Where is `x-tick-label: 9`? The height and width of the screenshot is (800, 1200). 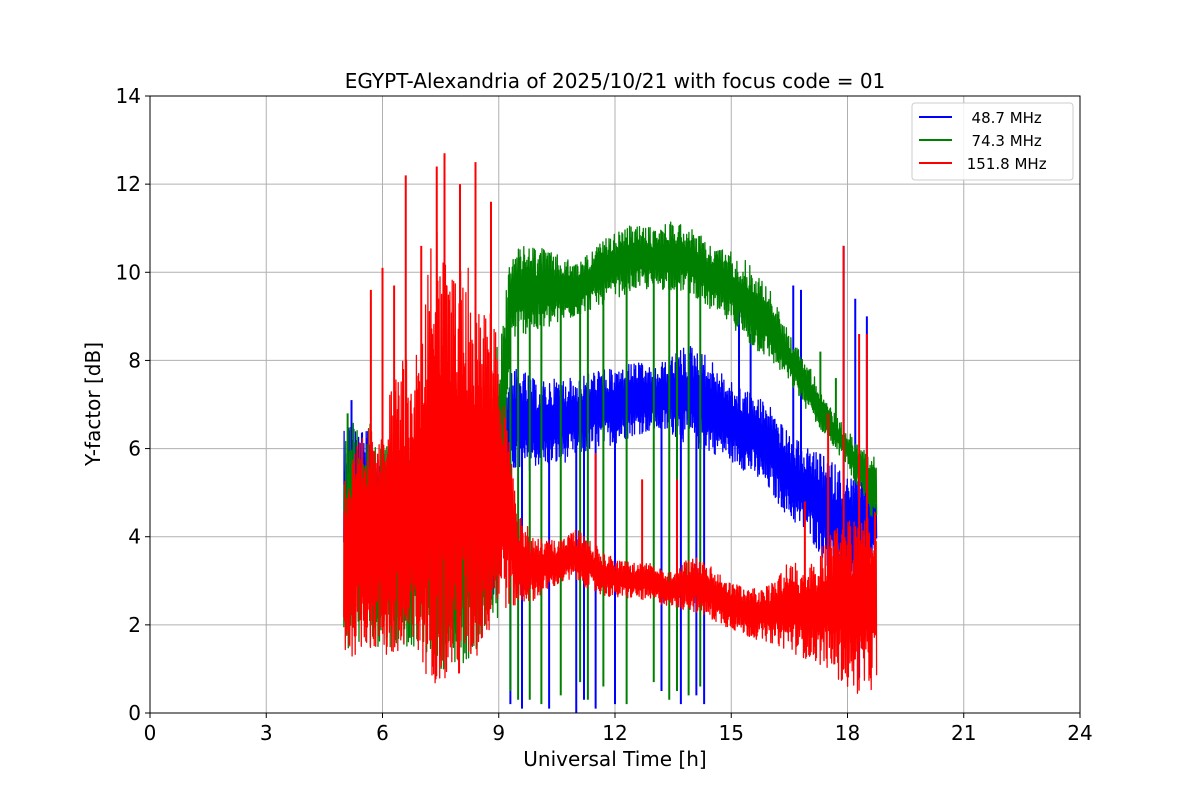 x-tick-label: 9 is located at coordinates (498, 733).